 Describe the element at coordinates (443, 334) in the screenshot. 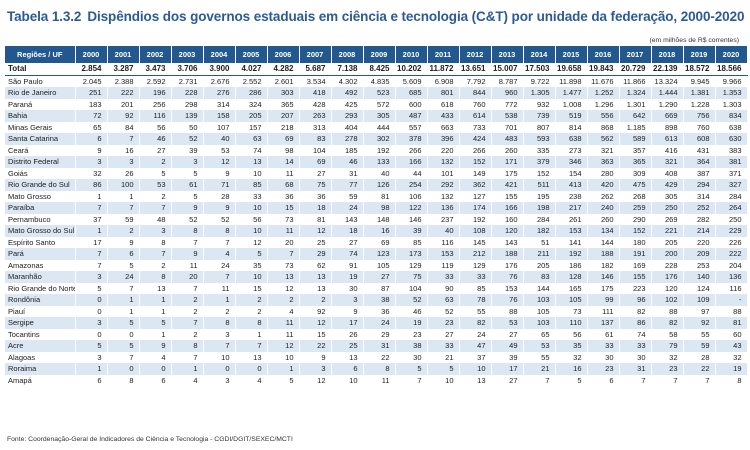

I see `value-cell: 27` at that location.